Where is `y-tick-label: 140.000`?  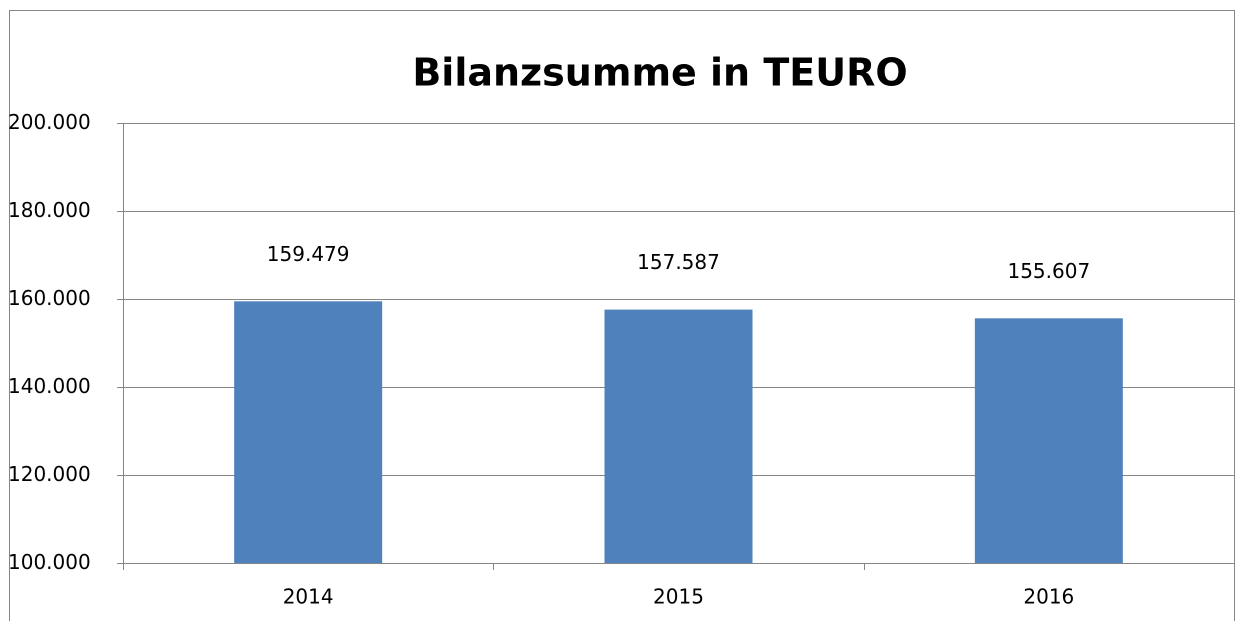 y-tick-label: 140.000 is located at coordinates (49, 386).